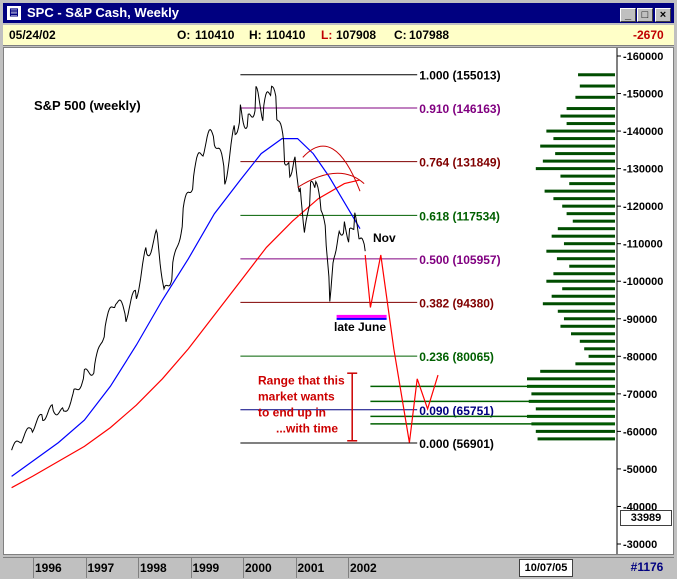 This screenshot has height=579, width=677. What do you see at coordinates (307, 428) in the screenshot?
I see `range-note-line: ...with time` at bounding box center [307, 428].